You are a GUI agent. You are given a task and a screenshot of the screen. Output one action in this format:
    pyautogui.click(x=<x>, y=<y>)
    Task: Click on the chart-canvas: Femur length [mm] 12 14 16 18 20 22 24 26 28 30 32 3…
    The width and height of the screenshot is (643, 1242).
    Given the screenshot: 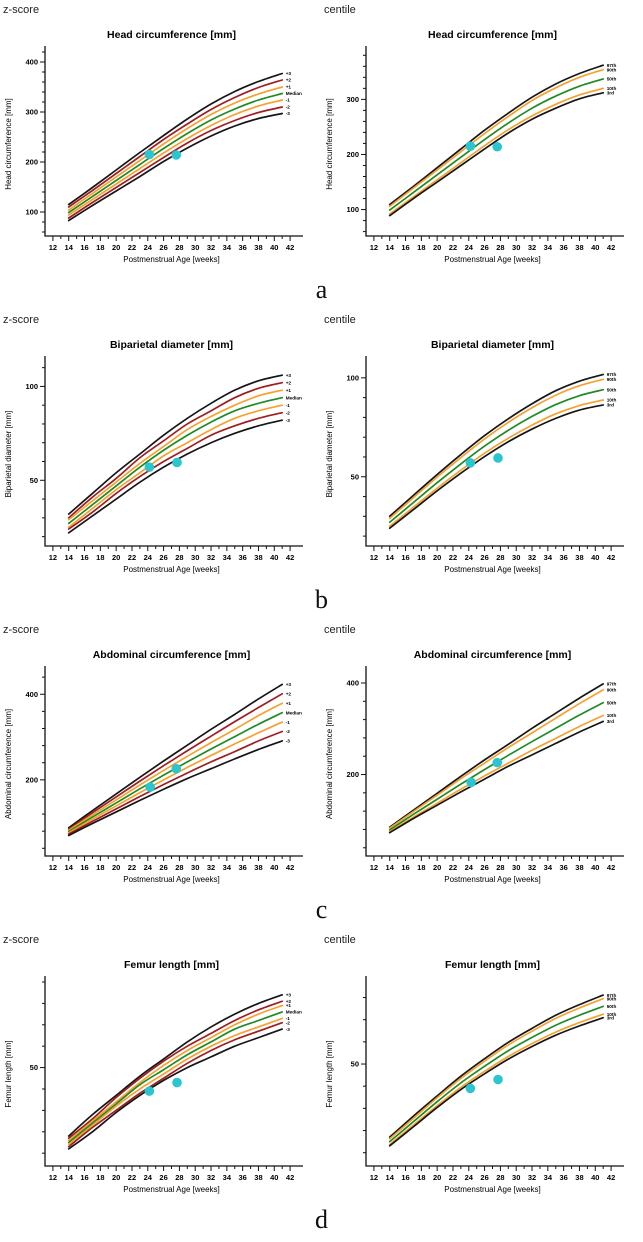 What is the action you would take?
    pyautogui.click(x=474, y=1076)
    